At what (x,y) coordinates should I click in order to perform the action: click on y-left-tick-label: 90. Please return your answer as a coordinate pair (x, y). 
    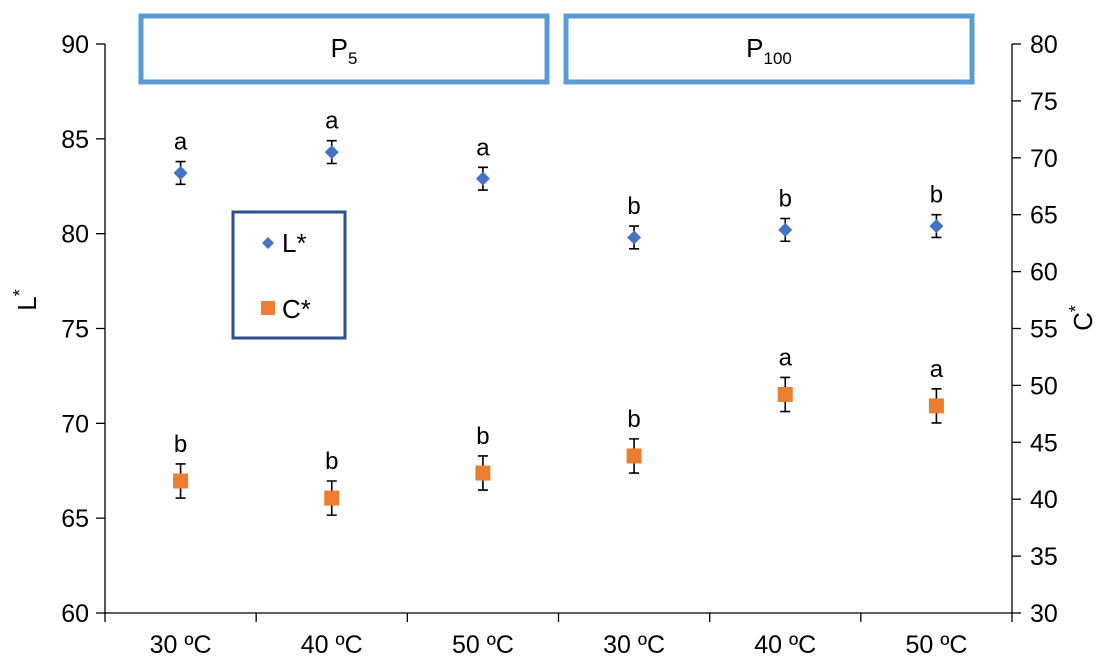
    Looking at the image, I should click on (75, 45).